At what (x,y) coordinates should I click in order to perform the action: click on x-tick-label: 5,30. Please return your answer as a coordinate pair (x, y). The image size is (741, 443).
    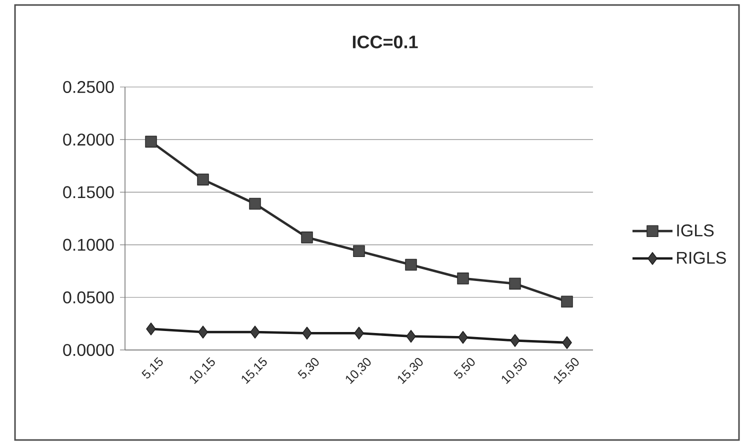
    Looking at the image, I should click on (308, 368).